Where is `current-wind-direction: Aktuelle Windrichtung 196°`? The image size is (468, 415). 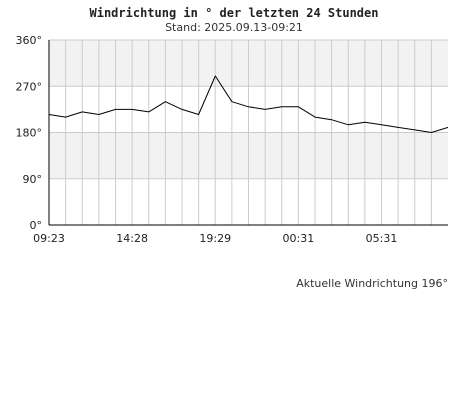
current-wind-direction: Aktuelle Windrichtung 196° is located at coordinates (372, 283).